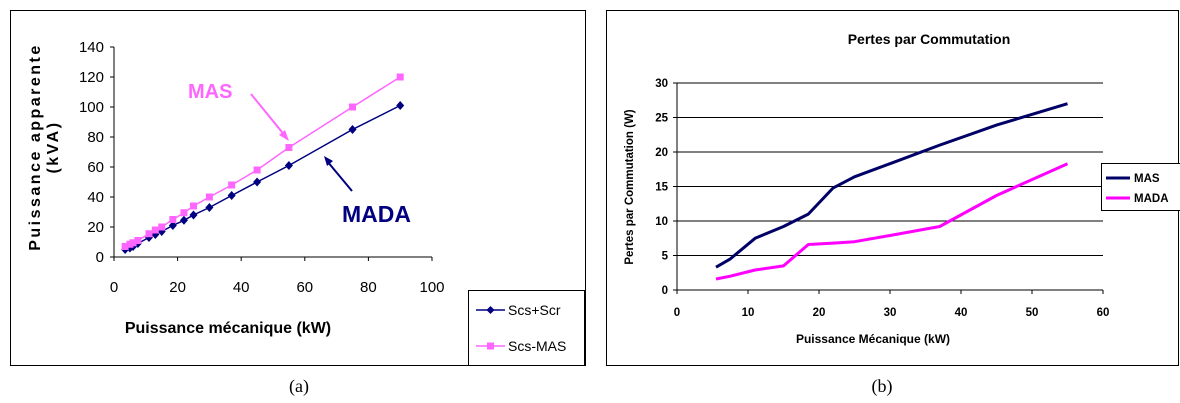 This screenshot has width=1180, height=403. I want to click on legend-item-scs-scr: Scs+Scr, so click(518, 310).